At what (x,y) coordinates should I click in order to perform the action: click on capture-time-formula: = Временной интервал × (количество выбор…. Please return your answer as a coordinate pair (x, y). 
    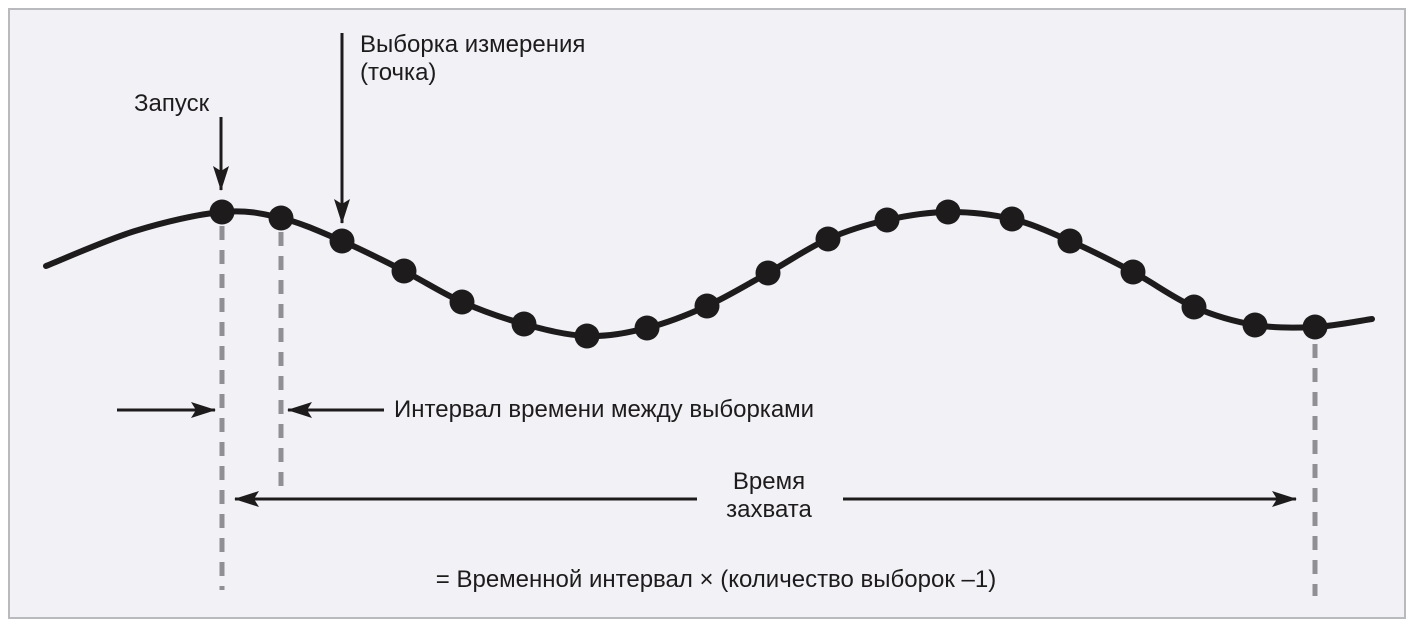
    Looking at the image, I should click on (716, 580).